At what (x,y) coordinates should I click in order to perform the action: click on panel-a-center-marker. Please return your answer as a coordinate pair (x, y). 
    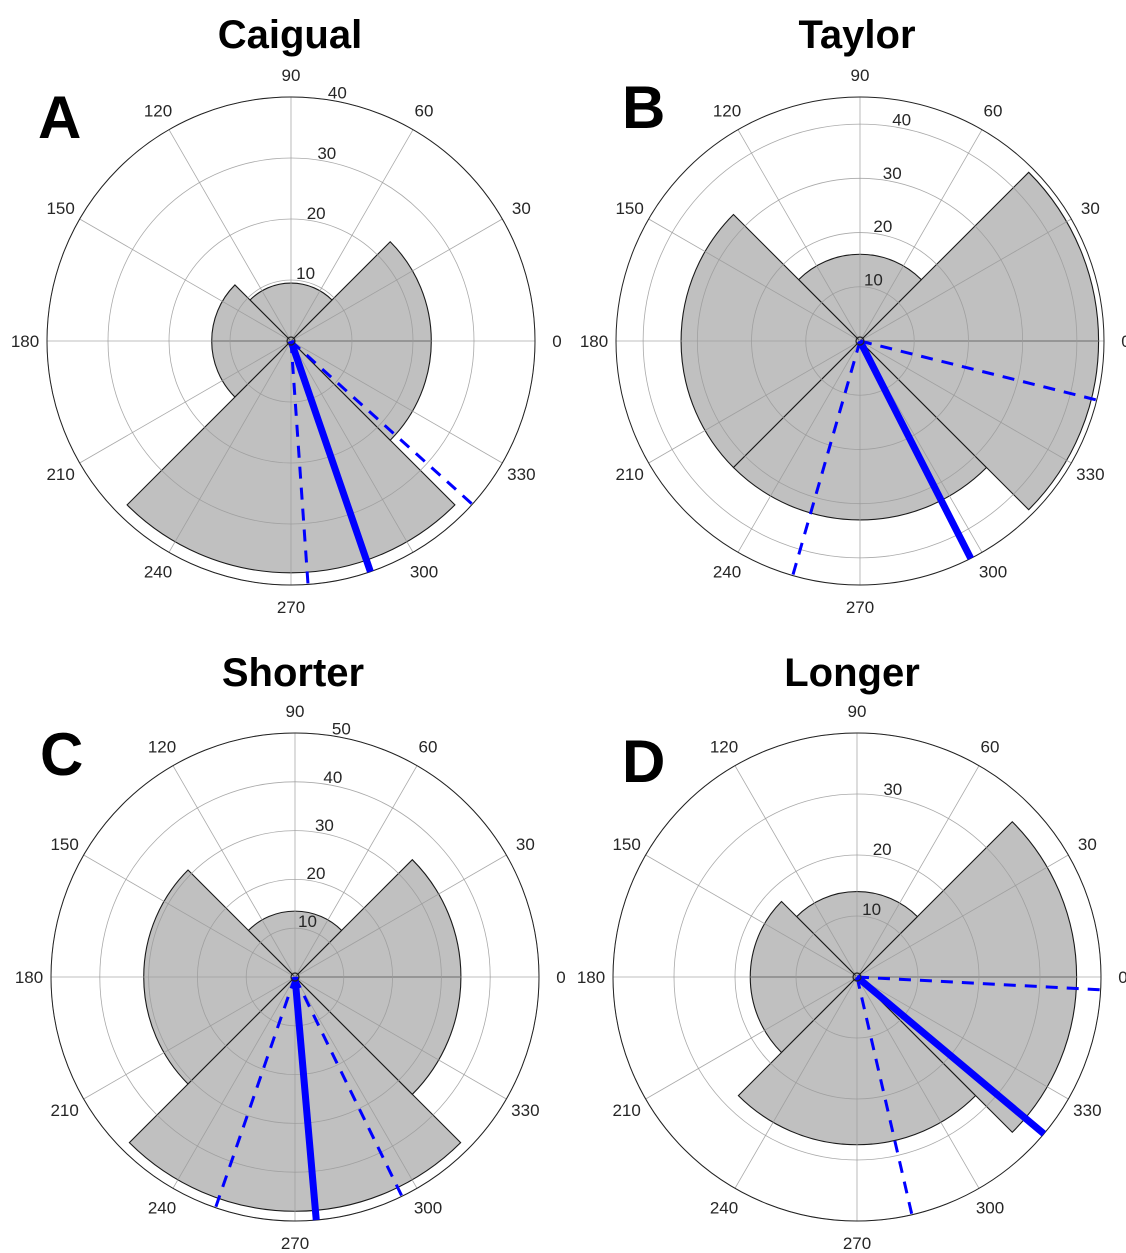
    Looking at the image, I should click on (291, 341).